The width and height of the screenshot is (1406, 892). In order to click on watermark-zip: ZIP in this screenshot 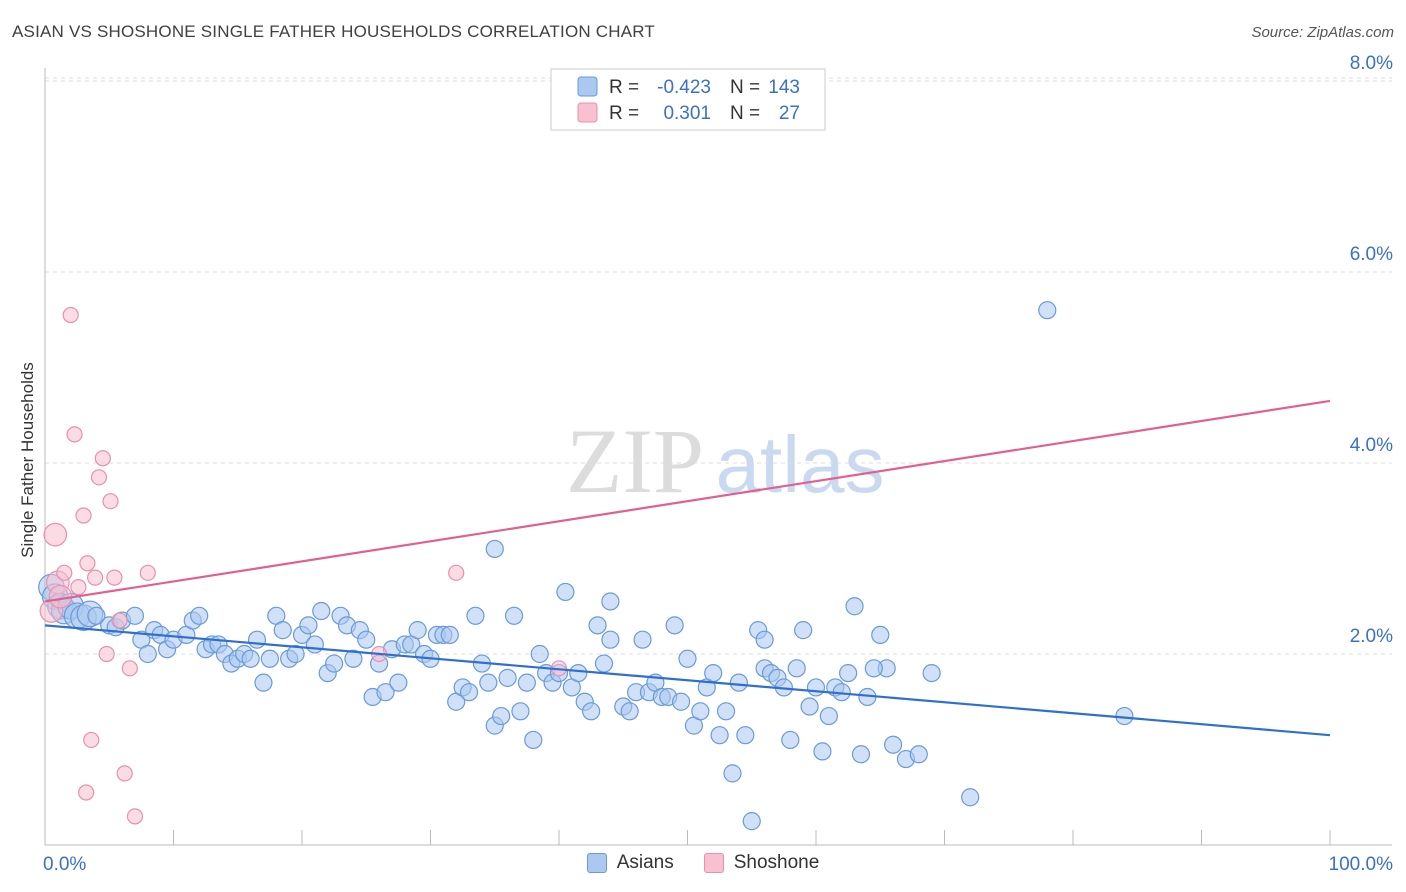, I will do `click(635, 461)`.